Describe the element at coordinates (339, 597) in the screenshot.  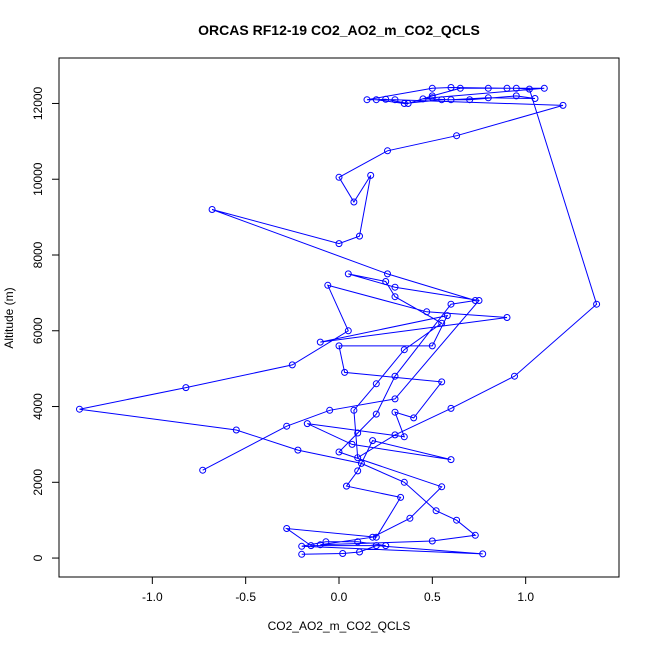
I see `x-tick-label: 0.0` at that location.